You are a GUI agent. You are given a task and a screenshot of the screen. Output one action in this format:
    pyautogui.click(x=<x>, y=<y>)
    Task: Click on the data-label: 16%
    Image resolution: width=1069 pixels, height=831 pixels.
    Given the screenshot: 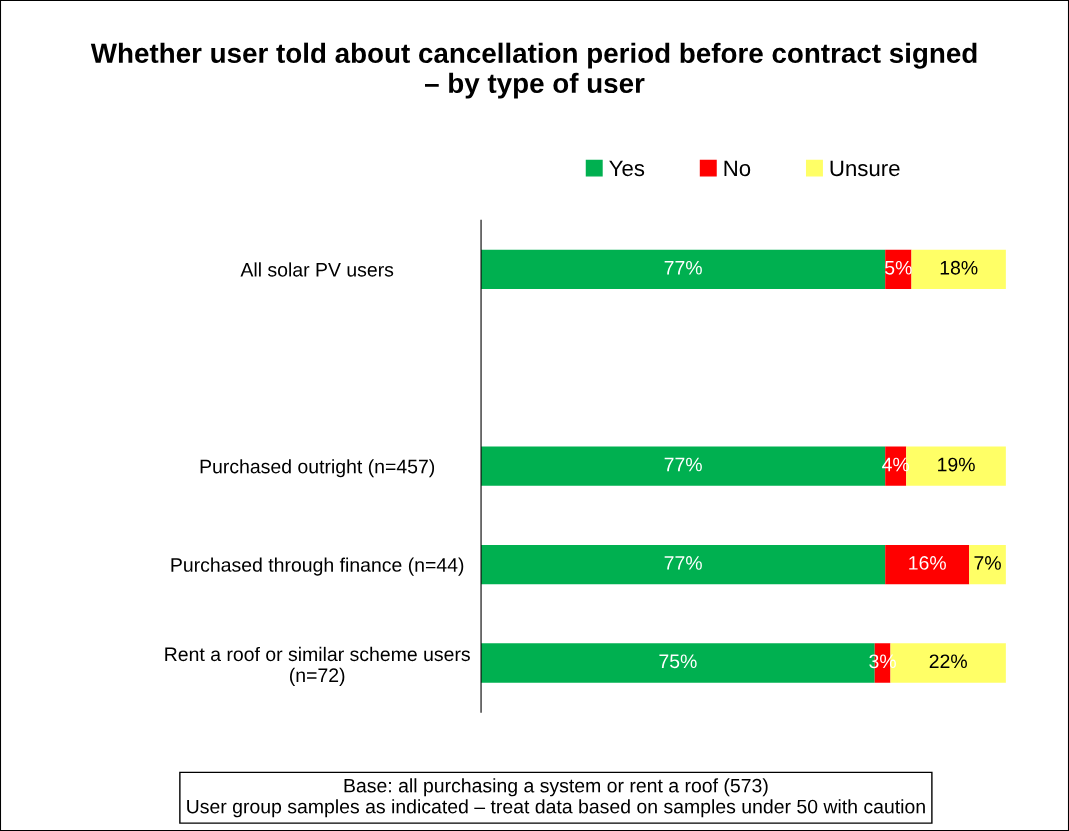 What is the action you would take?
    pyautogui.click(x=927, y=563)
    